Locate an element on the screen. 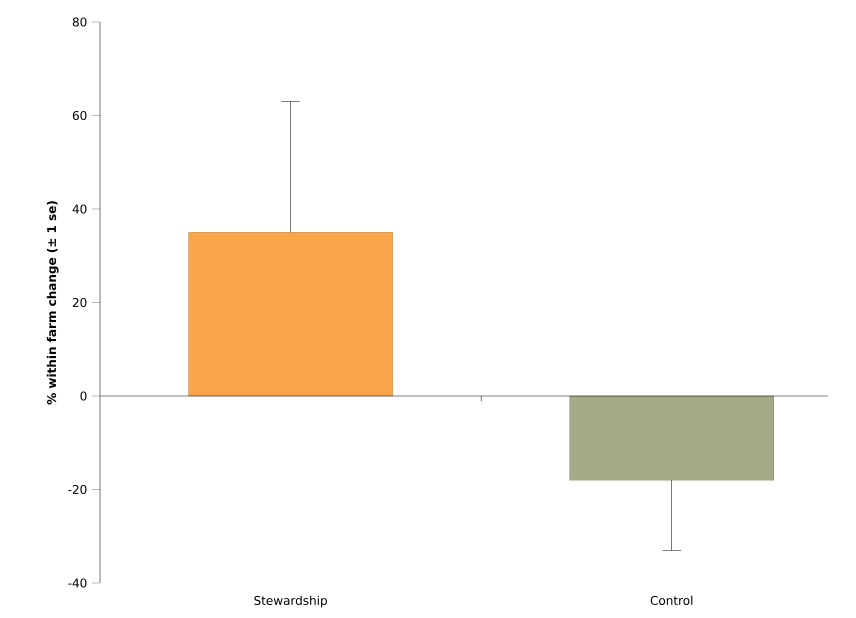  y-tick-label: 80 is located at coordinates (79, 22).